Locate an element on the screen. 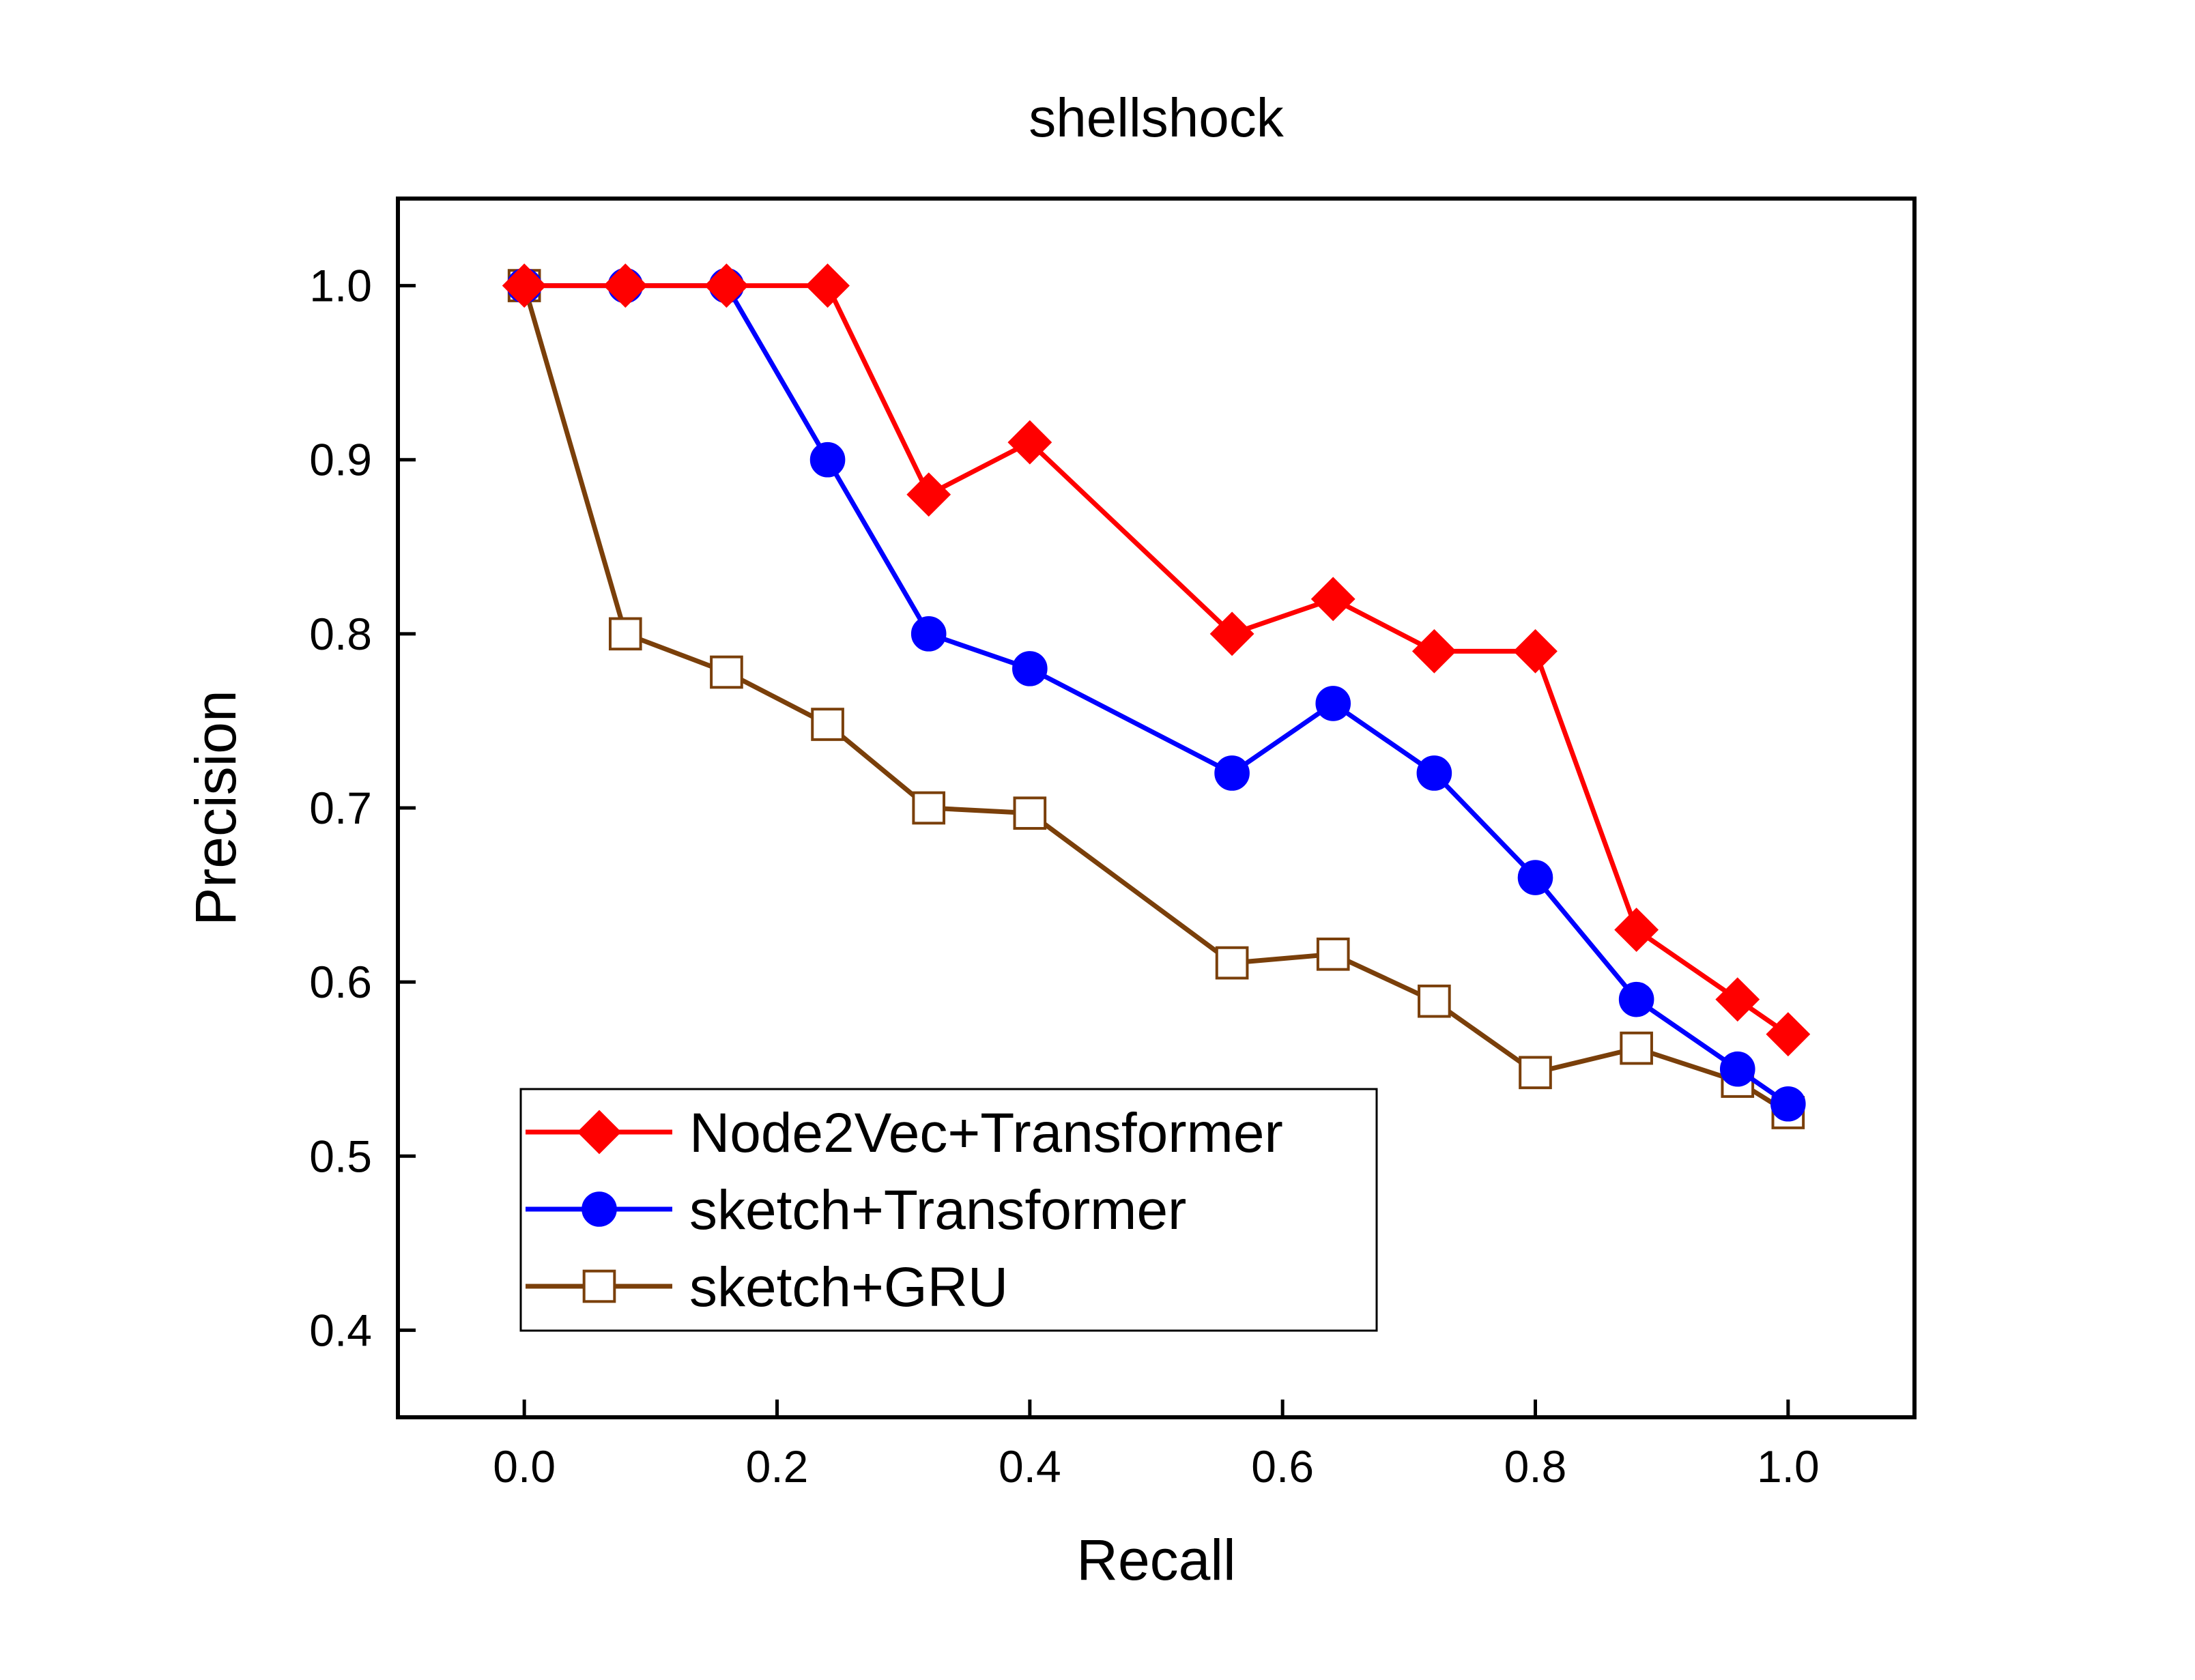 The image size is (2195, 1680). legend-label: sketch+Transformer is located at coordinates (938, 1210).